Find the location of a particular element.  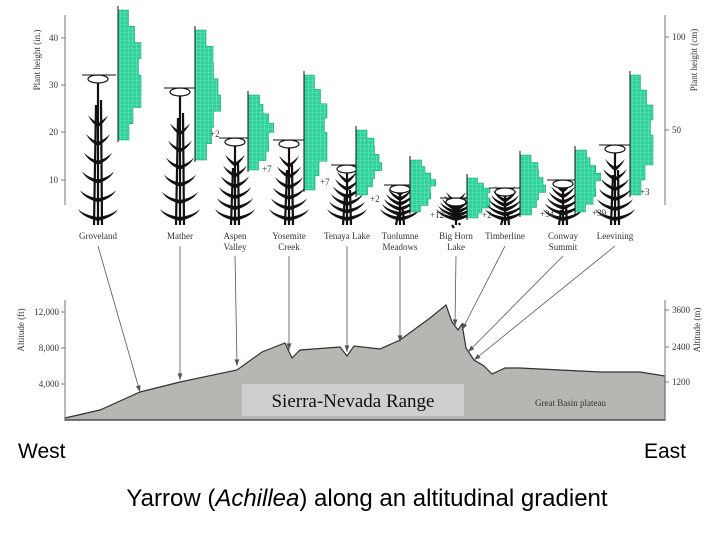

tick-label: 2400 is located at coordinates (681, 347).